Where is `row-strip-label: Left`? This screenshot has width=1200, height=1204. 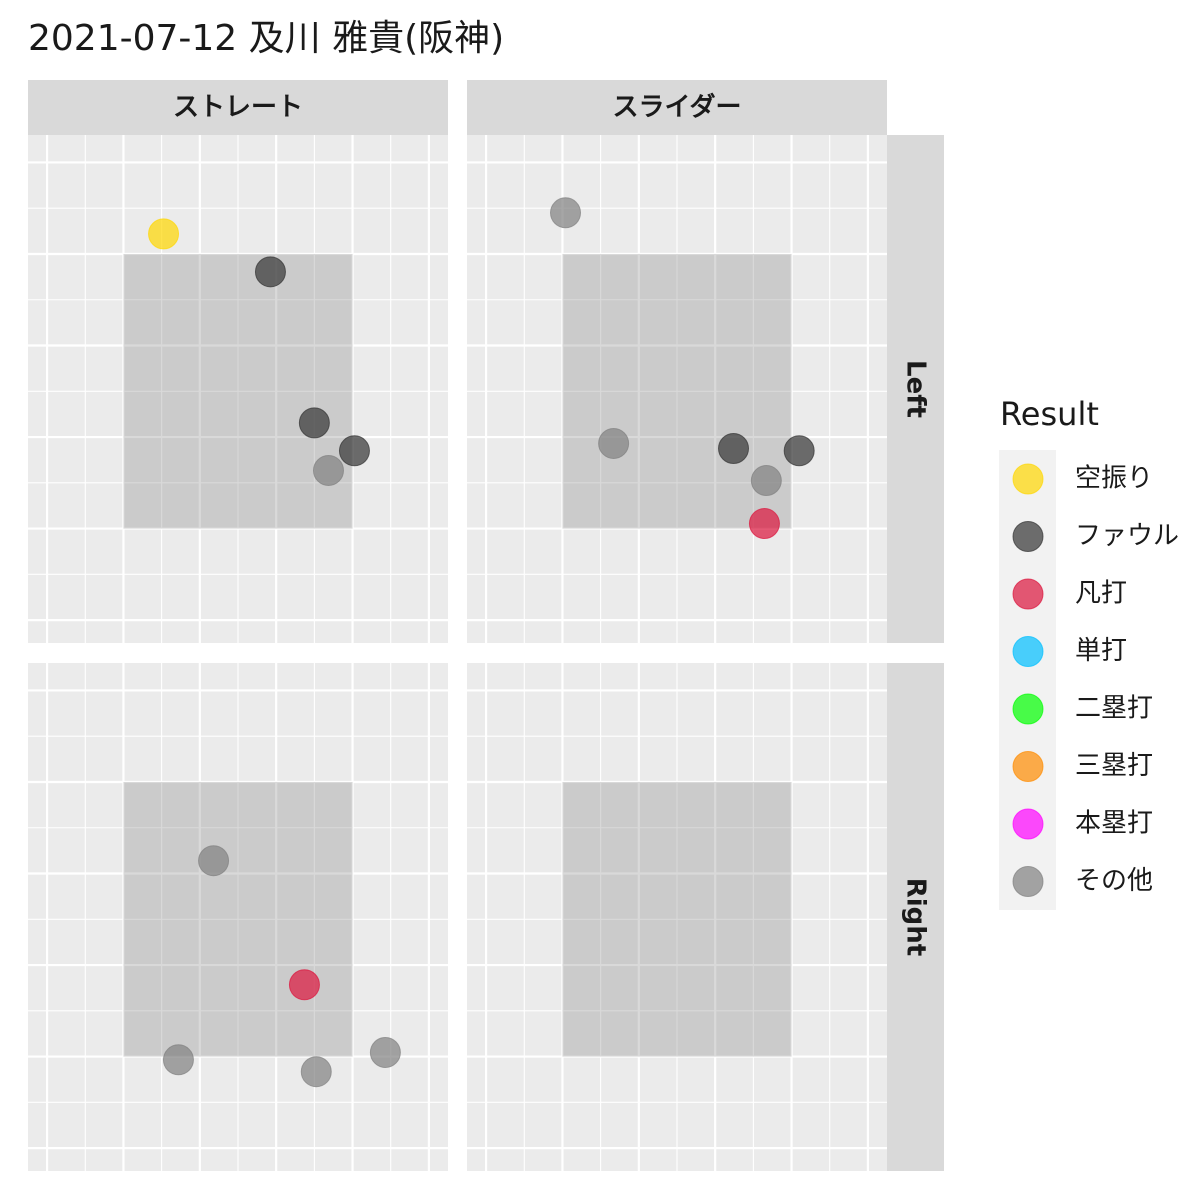 row-strip-label: Left is located at coordinates (916, 389).